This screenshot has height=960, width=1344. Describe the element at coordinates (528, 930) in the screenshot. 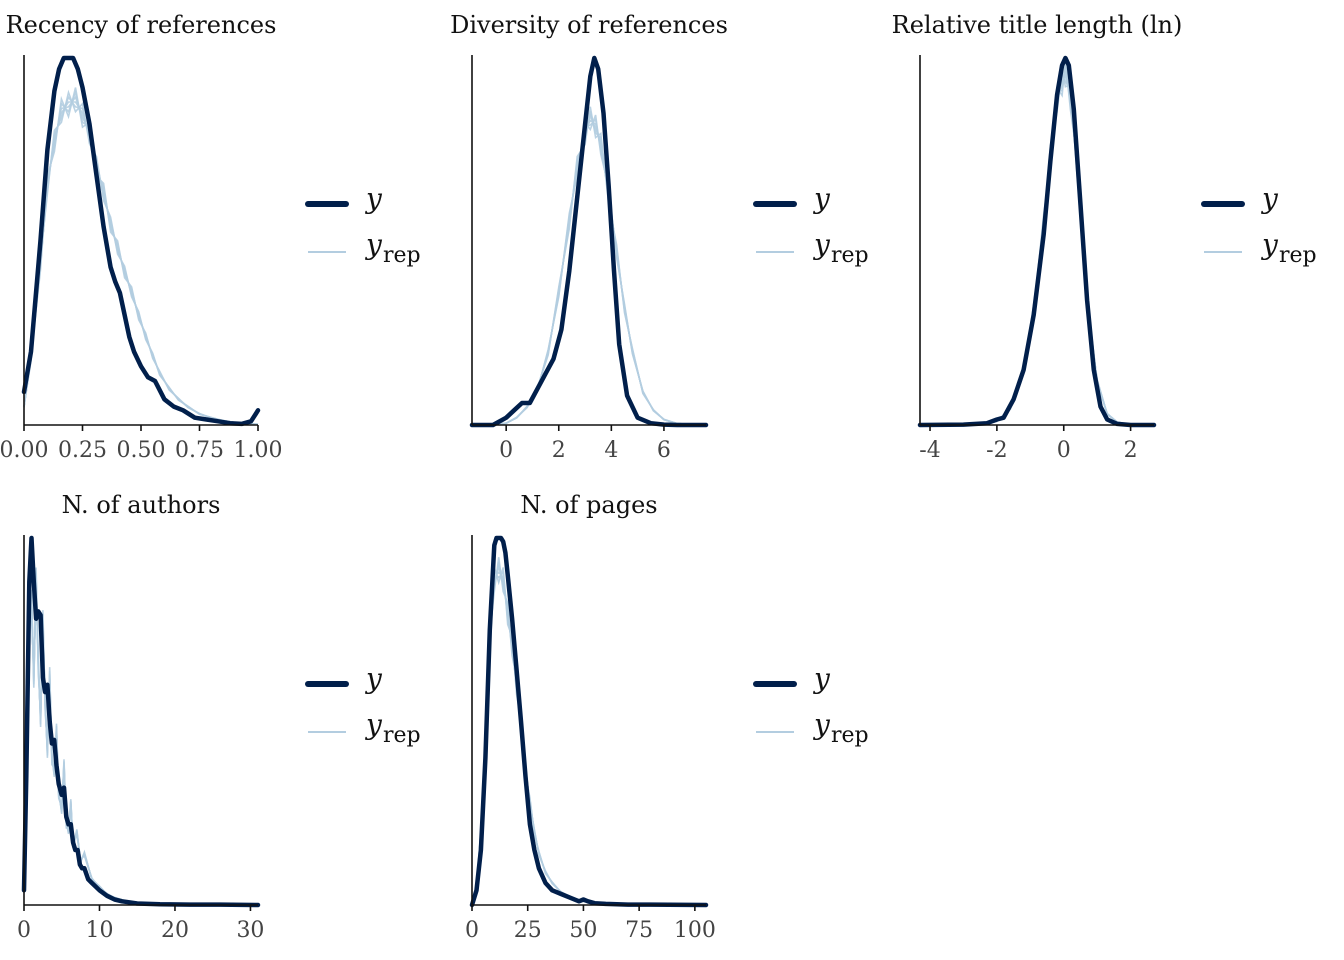

I see `x-tick-label: 25` at that location.